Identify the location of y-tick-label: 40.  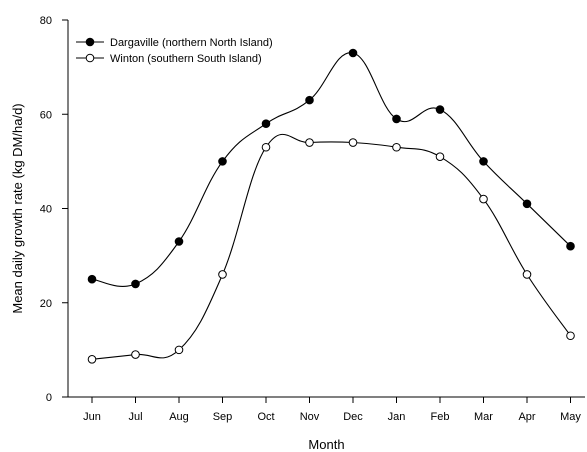
(46, 210).